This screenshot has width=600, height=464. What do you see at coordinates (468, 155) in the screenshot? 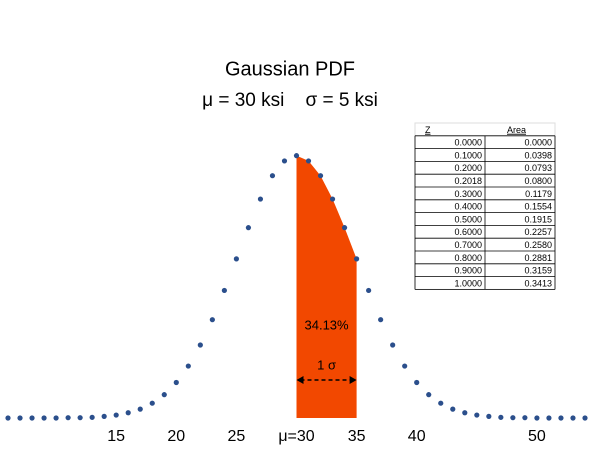
I see `table-cell: 0.1000` at bounding box center [468, 155].